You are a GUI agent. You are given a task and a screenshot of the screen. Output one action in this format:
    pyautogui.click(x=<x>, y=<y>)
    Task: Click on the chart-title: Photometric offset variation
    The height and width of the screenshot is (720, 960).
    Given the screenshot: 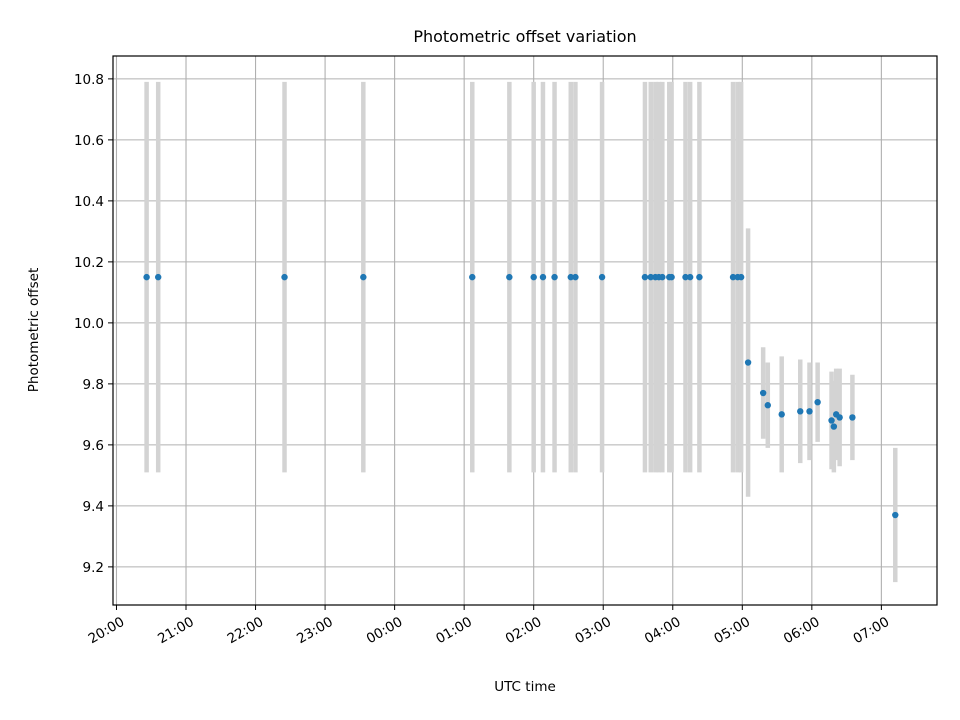 What is the action you would take?
    pyautogui.click(x=524, y=36)
    